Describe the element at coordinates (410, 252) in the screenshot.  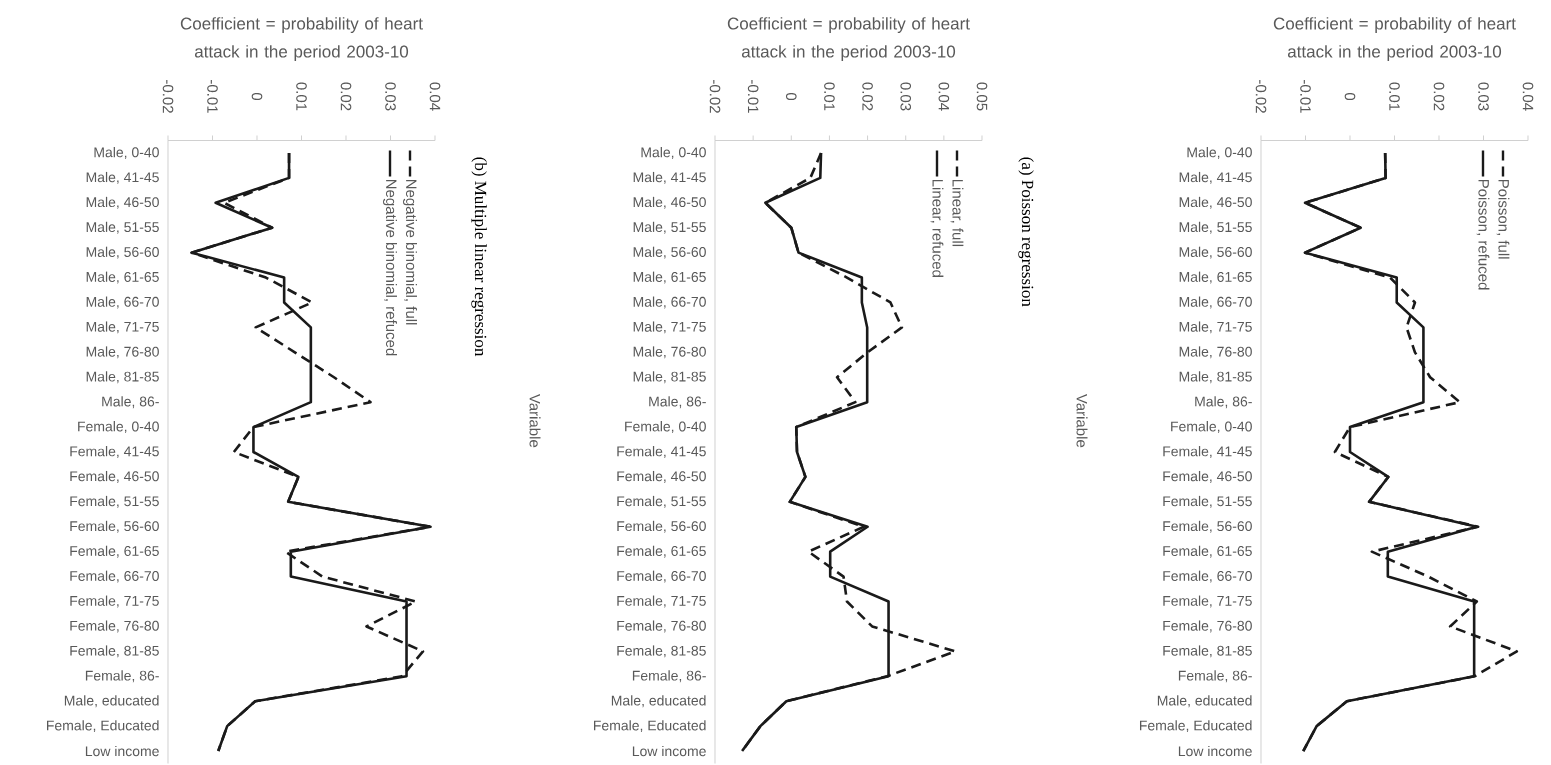
I see `legend-label: Negative binomial, full` at that location.